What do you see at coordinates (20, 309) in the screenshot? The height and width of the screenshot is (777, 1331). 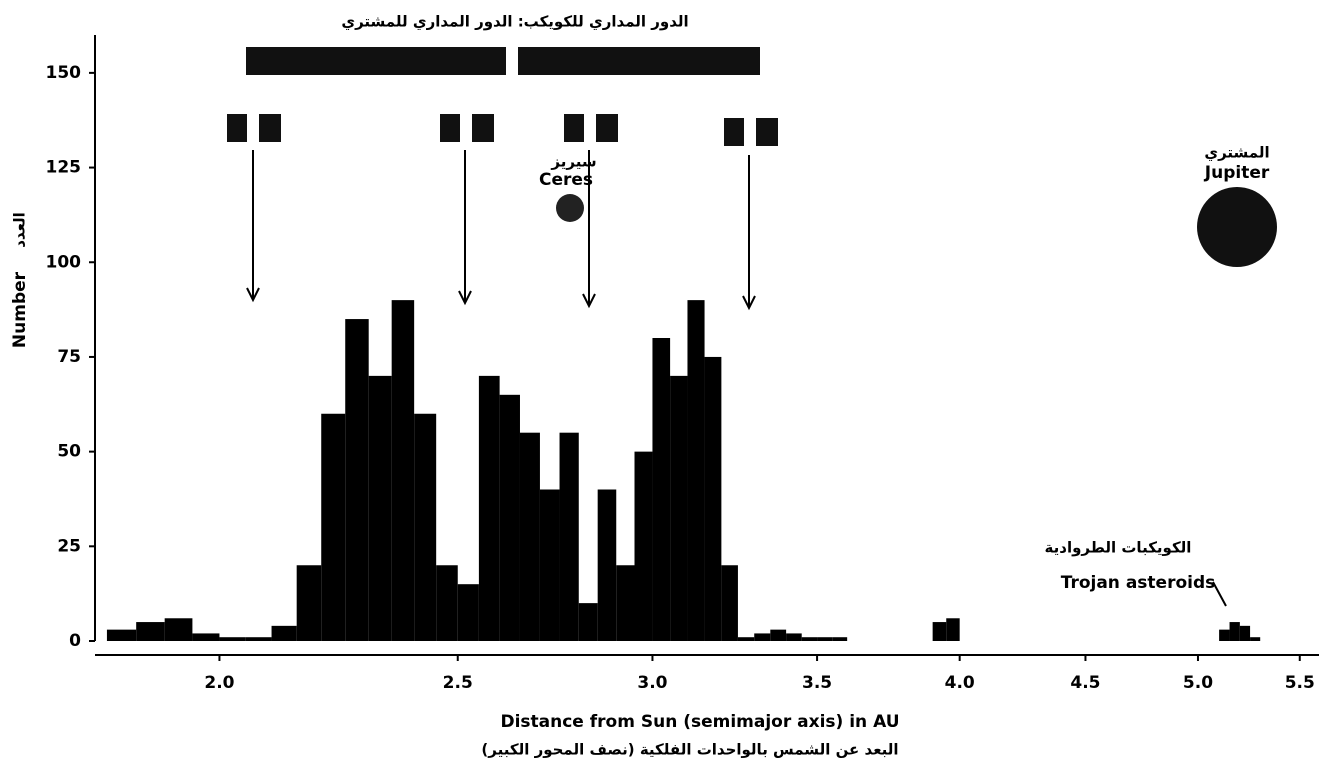 I see `y-axis-label: Number` at bounding box center [20, 309].